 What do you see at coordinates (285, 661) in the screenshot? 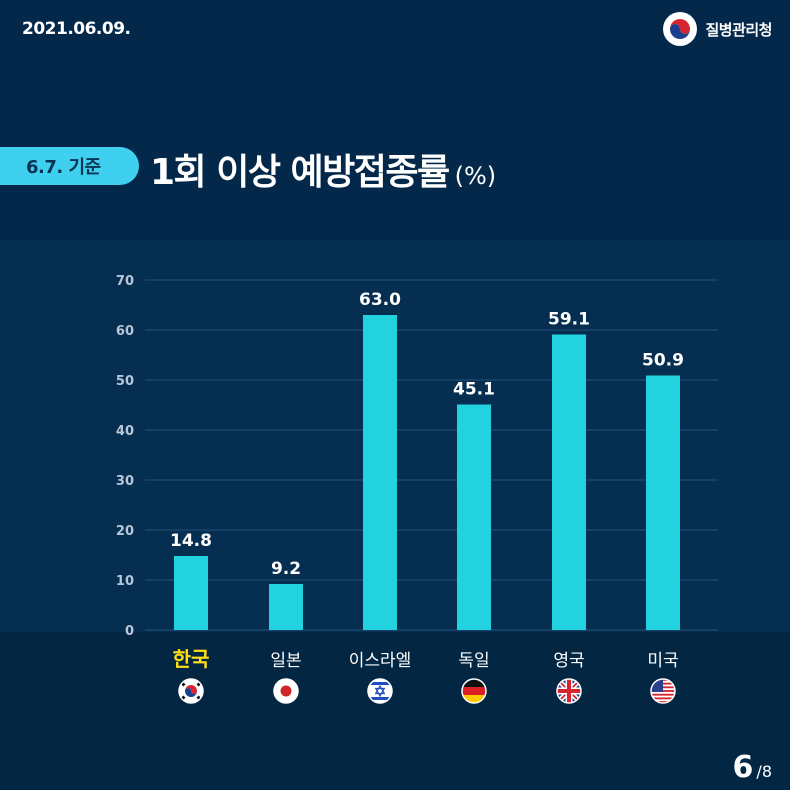
I see `category-label: 일본` at bounding box center [285, 661].